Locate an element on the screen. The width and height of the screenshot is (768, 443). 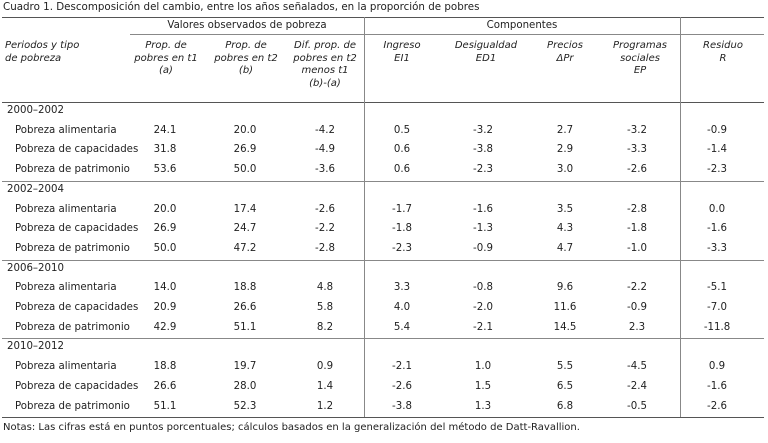
cell-desigualdad: -3.8 is located at coordinates (483, 150).